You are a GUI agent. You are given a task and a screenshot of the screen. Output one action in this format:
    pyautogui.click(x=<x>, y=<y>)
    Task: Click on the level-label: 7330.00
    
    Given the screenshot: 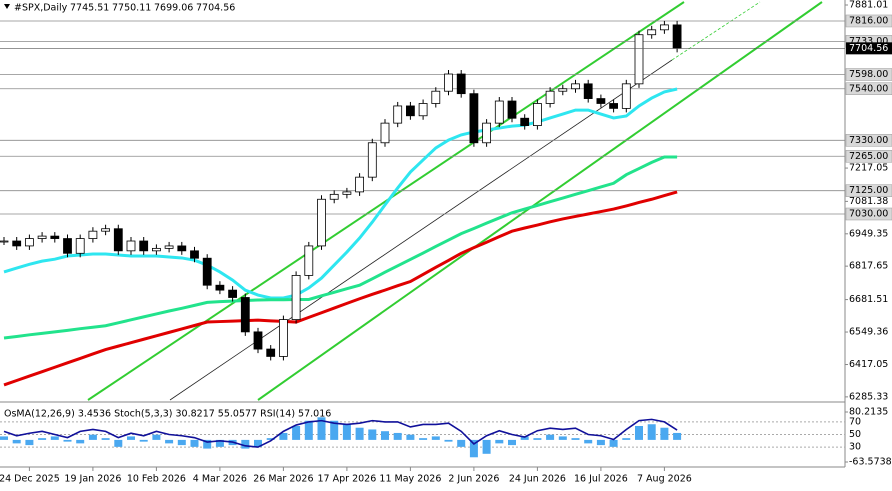 What is the action you would take?
    pyautogui.click(x=868, y=140)
    